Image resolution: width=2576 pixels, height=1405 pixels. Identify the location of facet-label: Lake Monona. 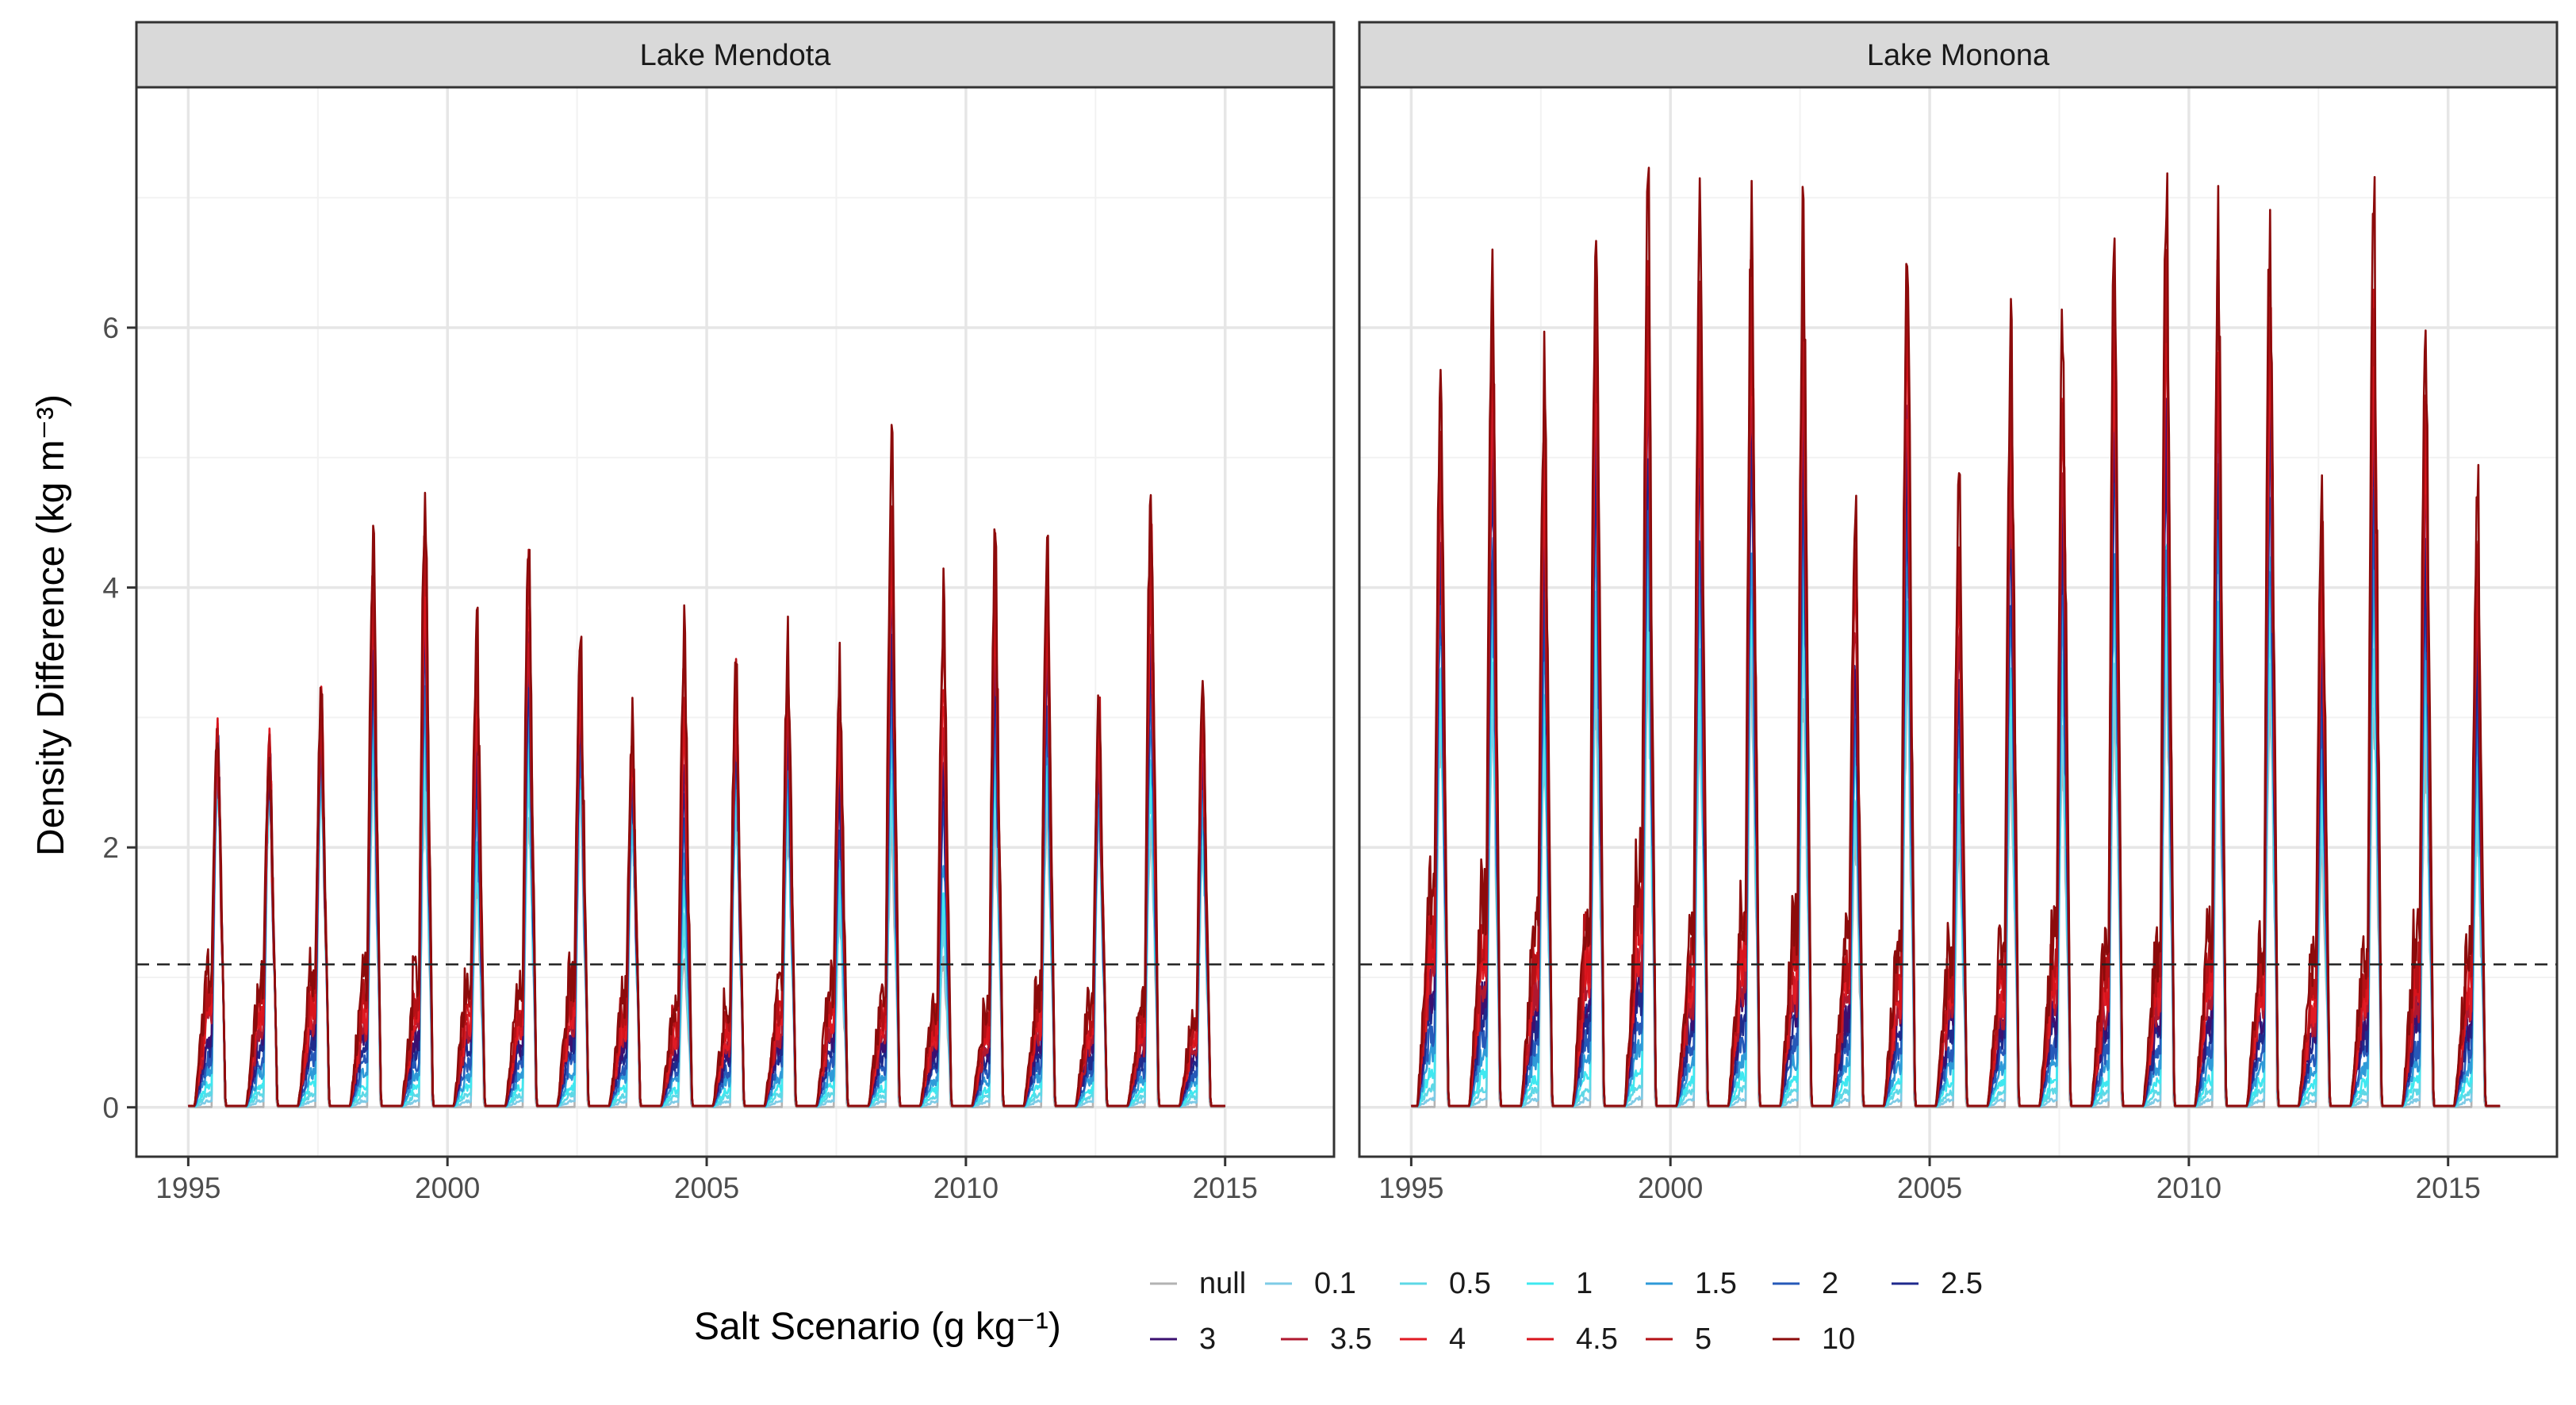
(1959, 55).